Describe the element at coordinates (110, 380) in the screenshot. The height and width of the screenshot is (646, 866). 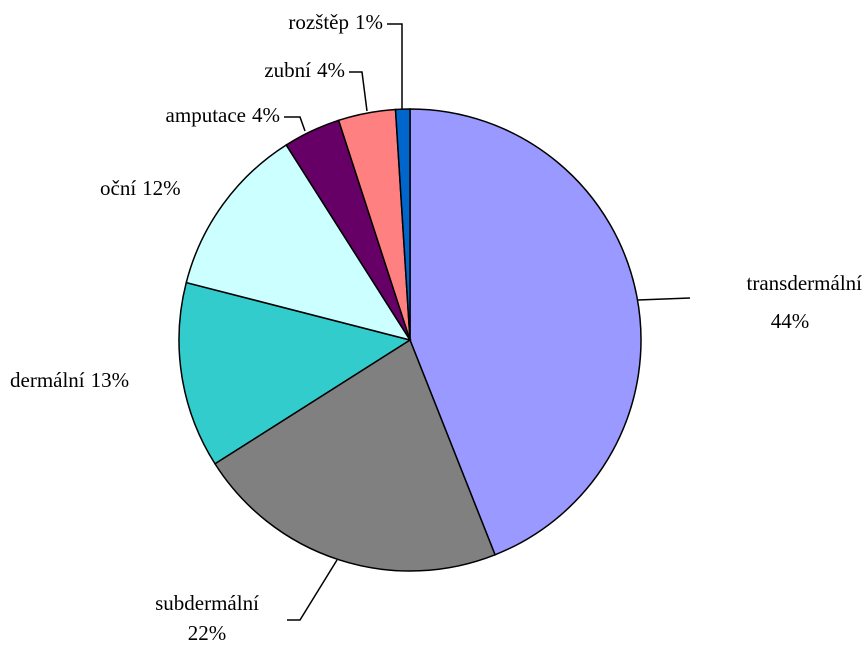
I see `value-label: 13%` at that location.